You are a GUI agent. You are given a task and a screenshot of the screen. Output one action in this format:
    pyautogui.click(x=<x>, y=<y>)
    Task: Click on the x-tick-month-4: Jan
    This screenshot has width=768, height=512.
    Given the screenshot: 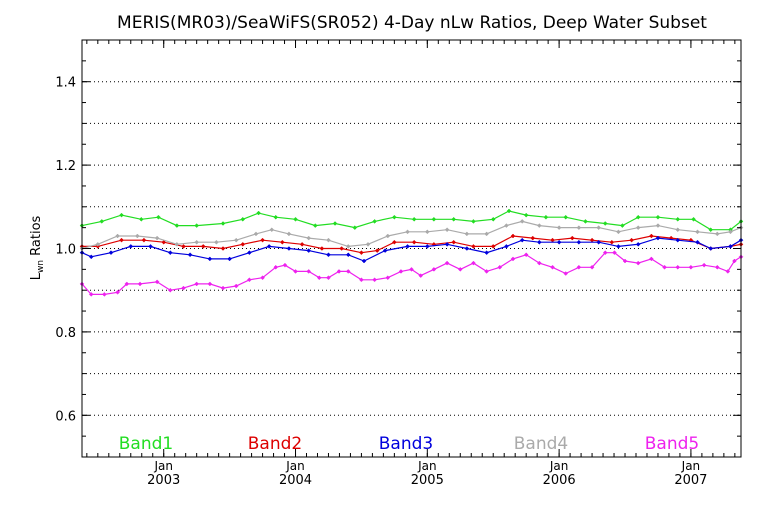 What is the action you would take?
    pyautogui.click(x=691, y=466)
    